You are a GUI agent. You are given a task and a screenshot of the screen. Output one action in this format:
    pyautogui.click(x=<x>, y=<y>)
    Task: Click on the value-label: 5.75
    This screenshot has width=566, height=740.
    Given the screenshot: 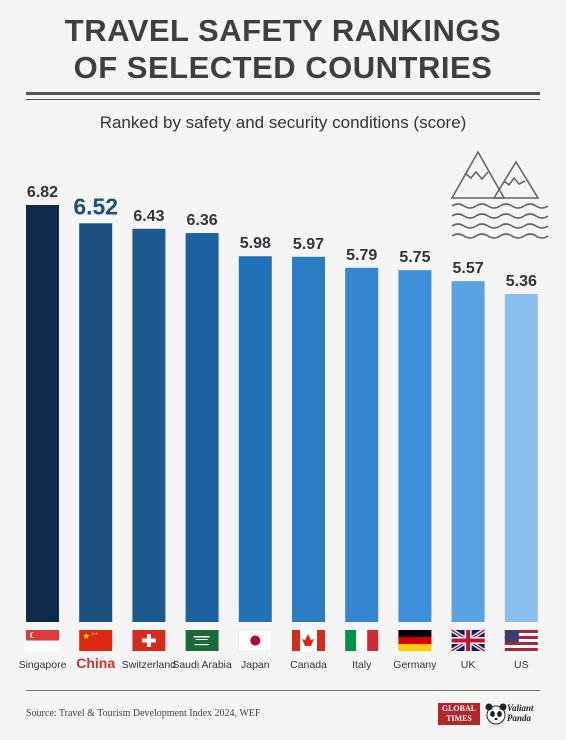 What is the action you would take?
    pyautogui.click(x=414, y=257)
    